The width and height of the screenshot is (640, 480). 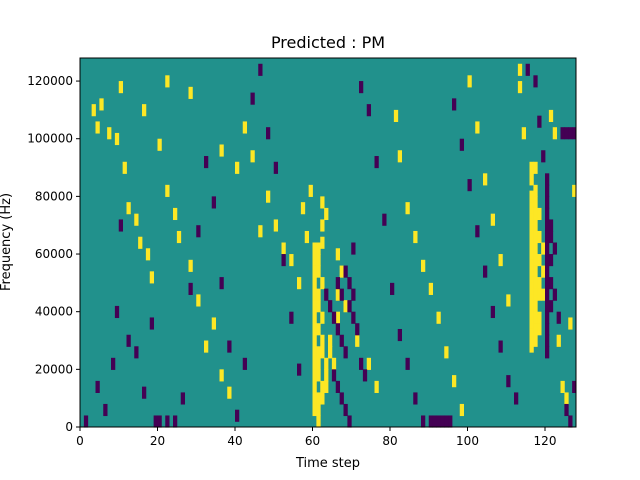 What do you see at coordinates (316, 437) in the screenshot?
I see `x-axis: 0 20 40 60 80 100 120` at bounding box center [316, 437].